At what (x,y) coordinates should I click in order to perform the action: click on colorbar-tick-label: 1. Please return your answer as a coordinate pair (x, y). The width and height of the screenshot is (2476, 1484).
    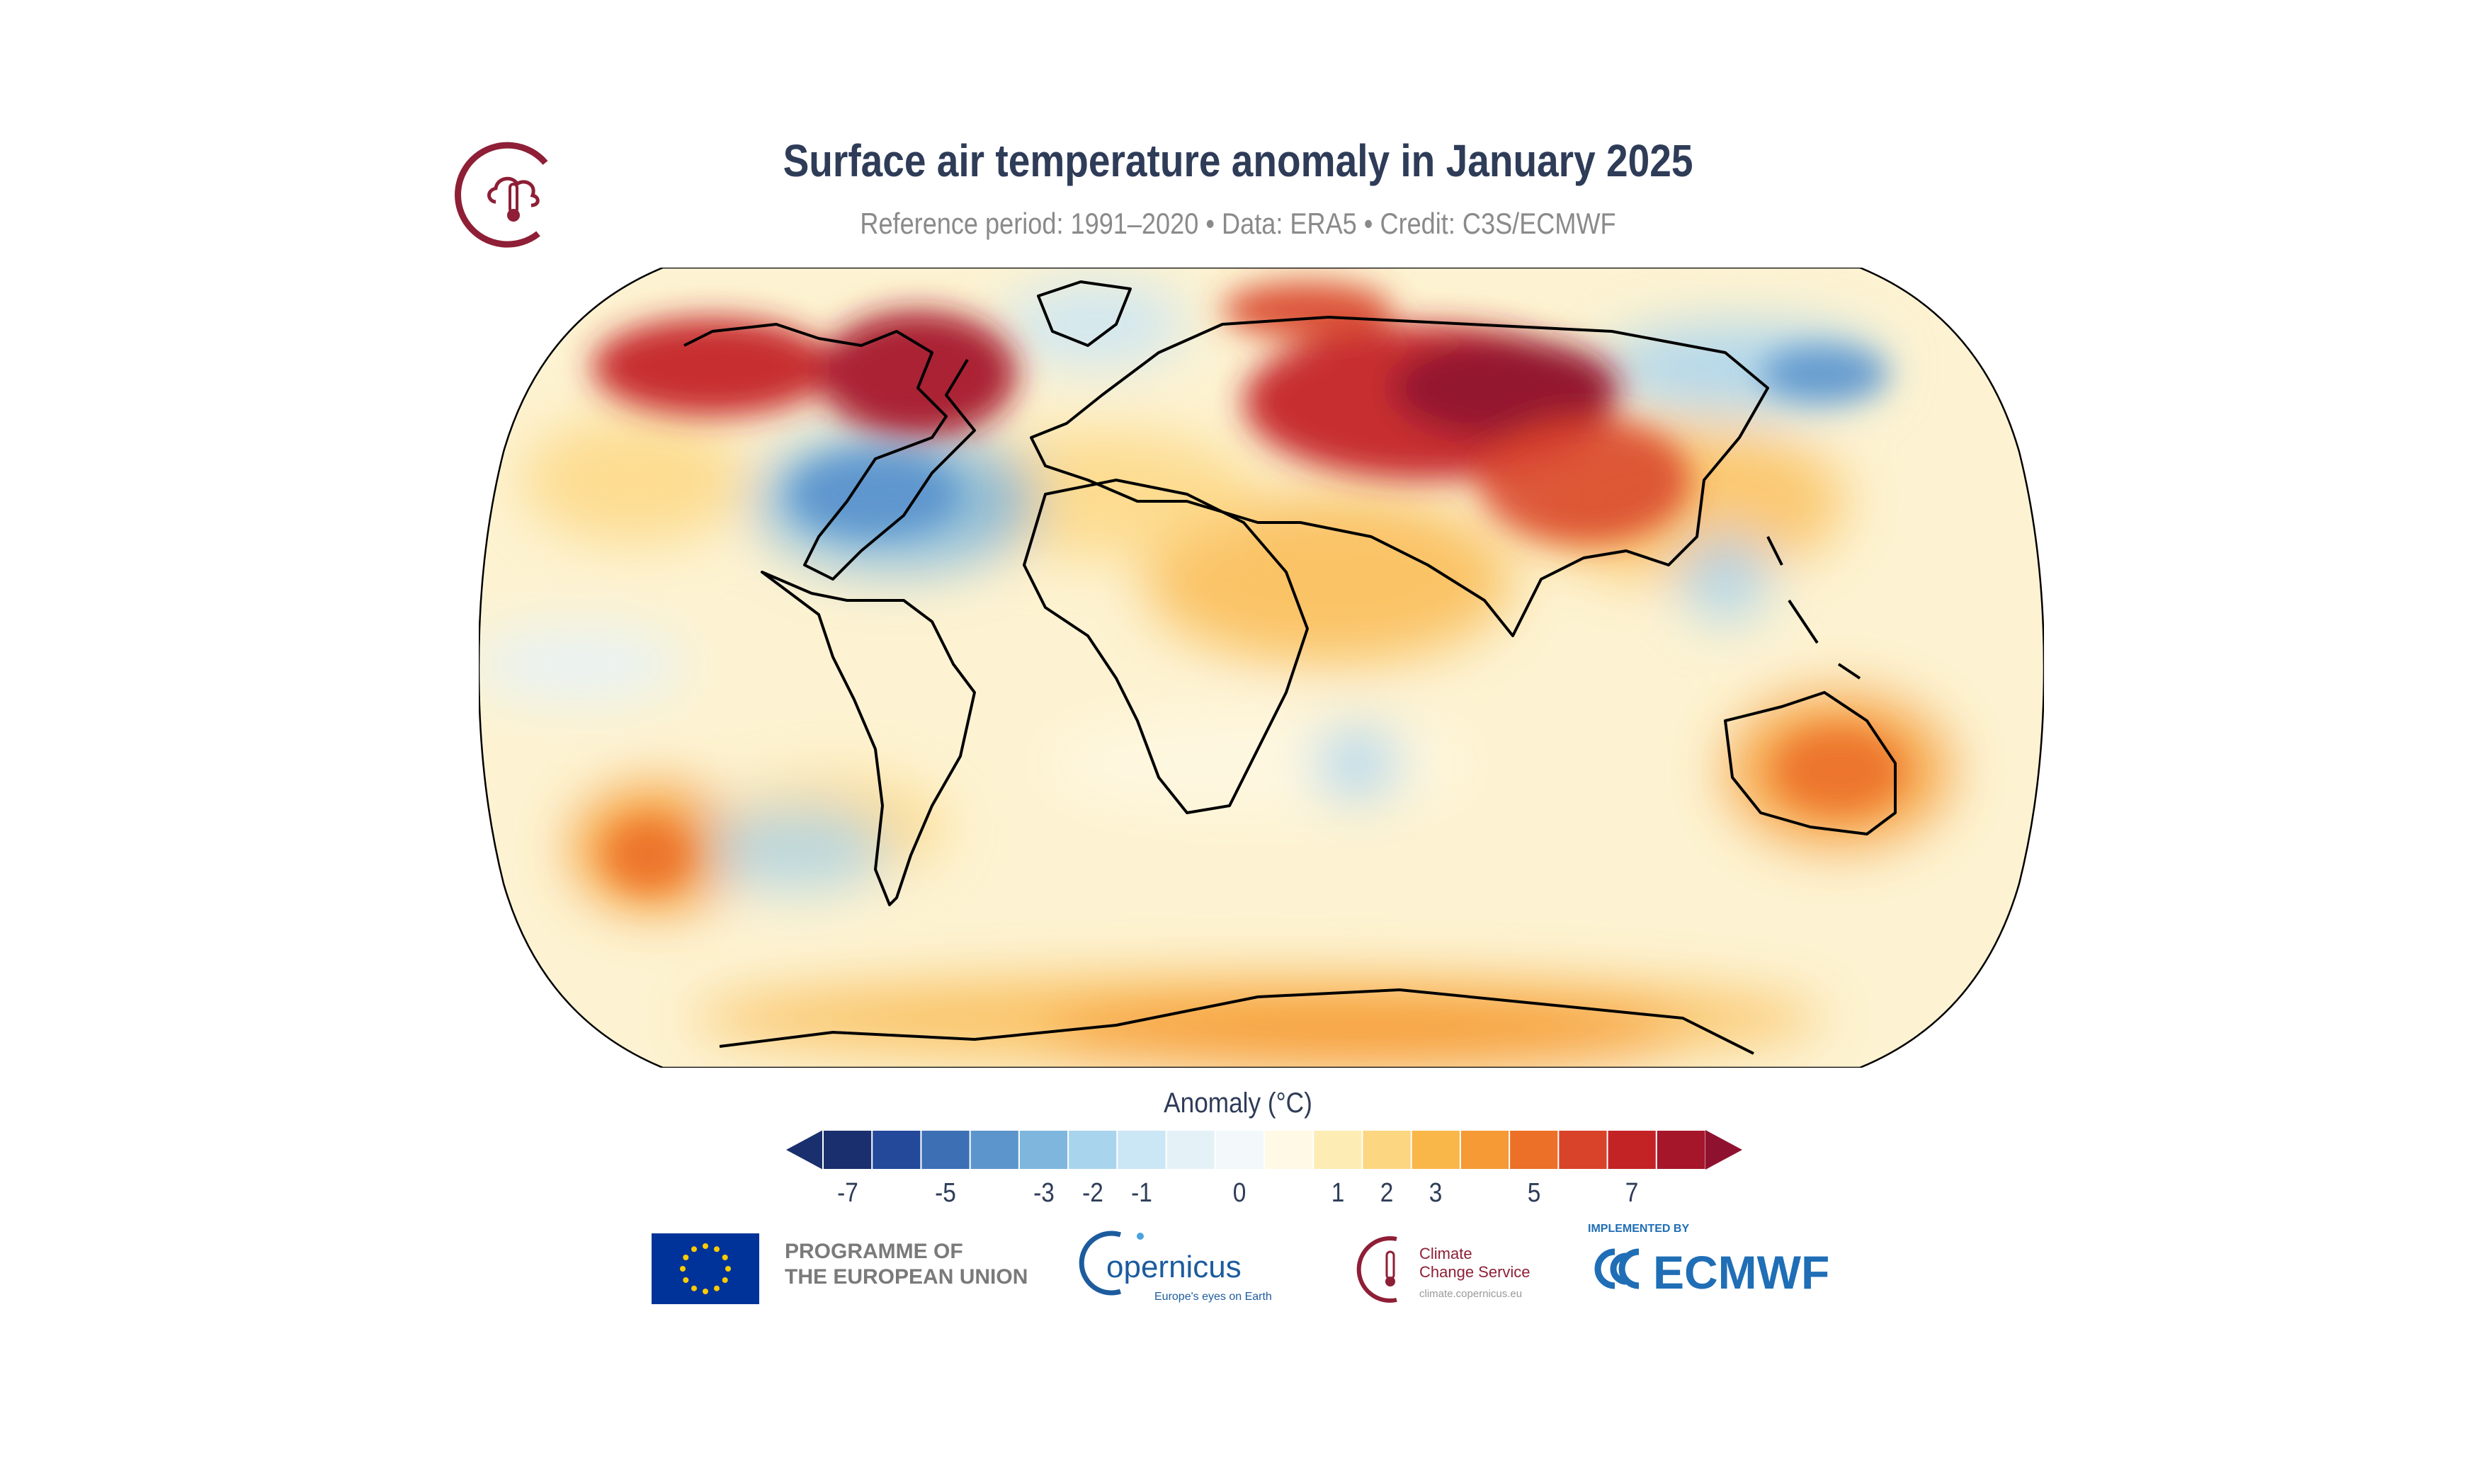
    Looking at the image, I should click on (1338, 1193).